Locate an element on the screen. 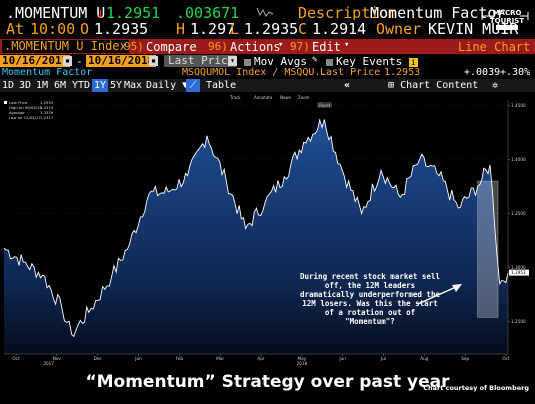 Image resolution: width=535 pixels, height=404 pixels. field-select-value: Last Price is located at coordinates (201, 61).